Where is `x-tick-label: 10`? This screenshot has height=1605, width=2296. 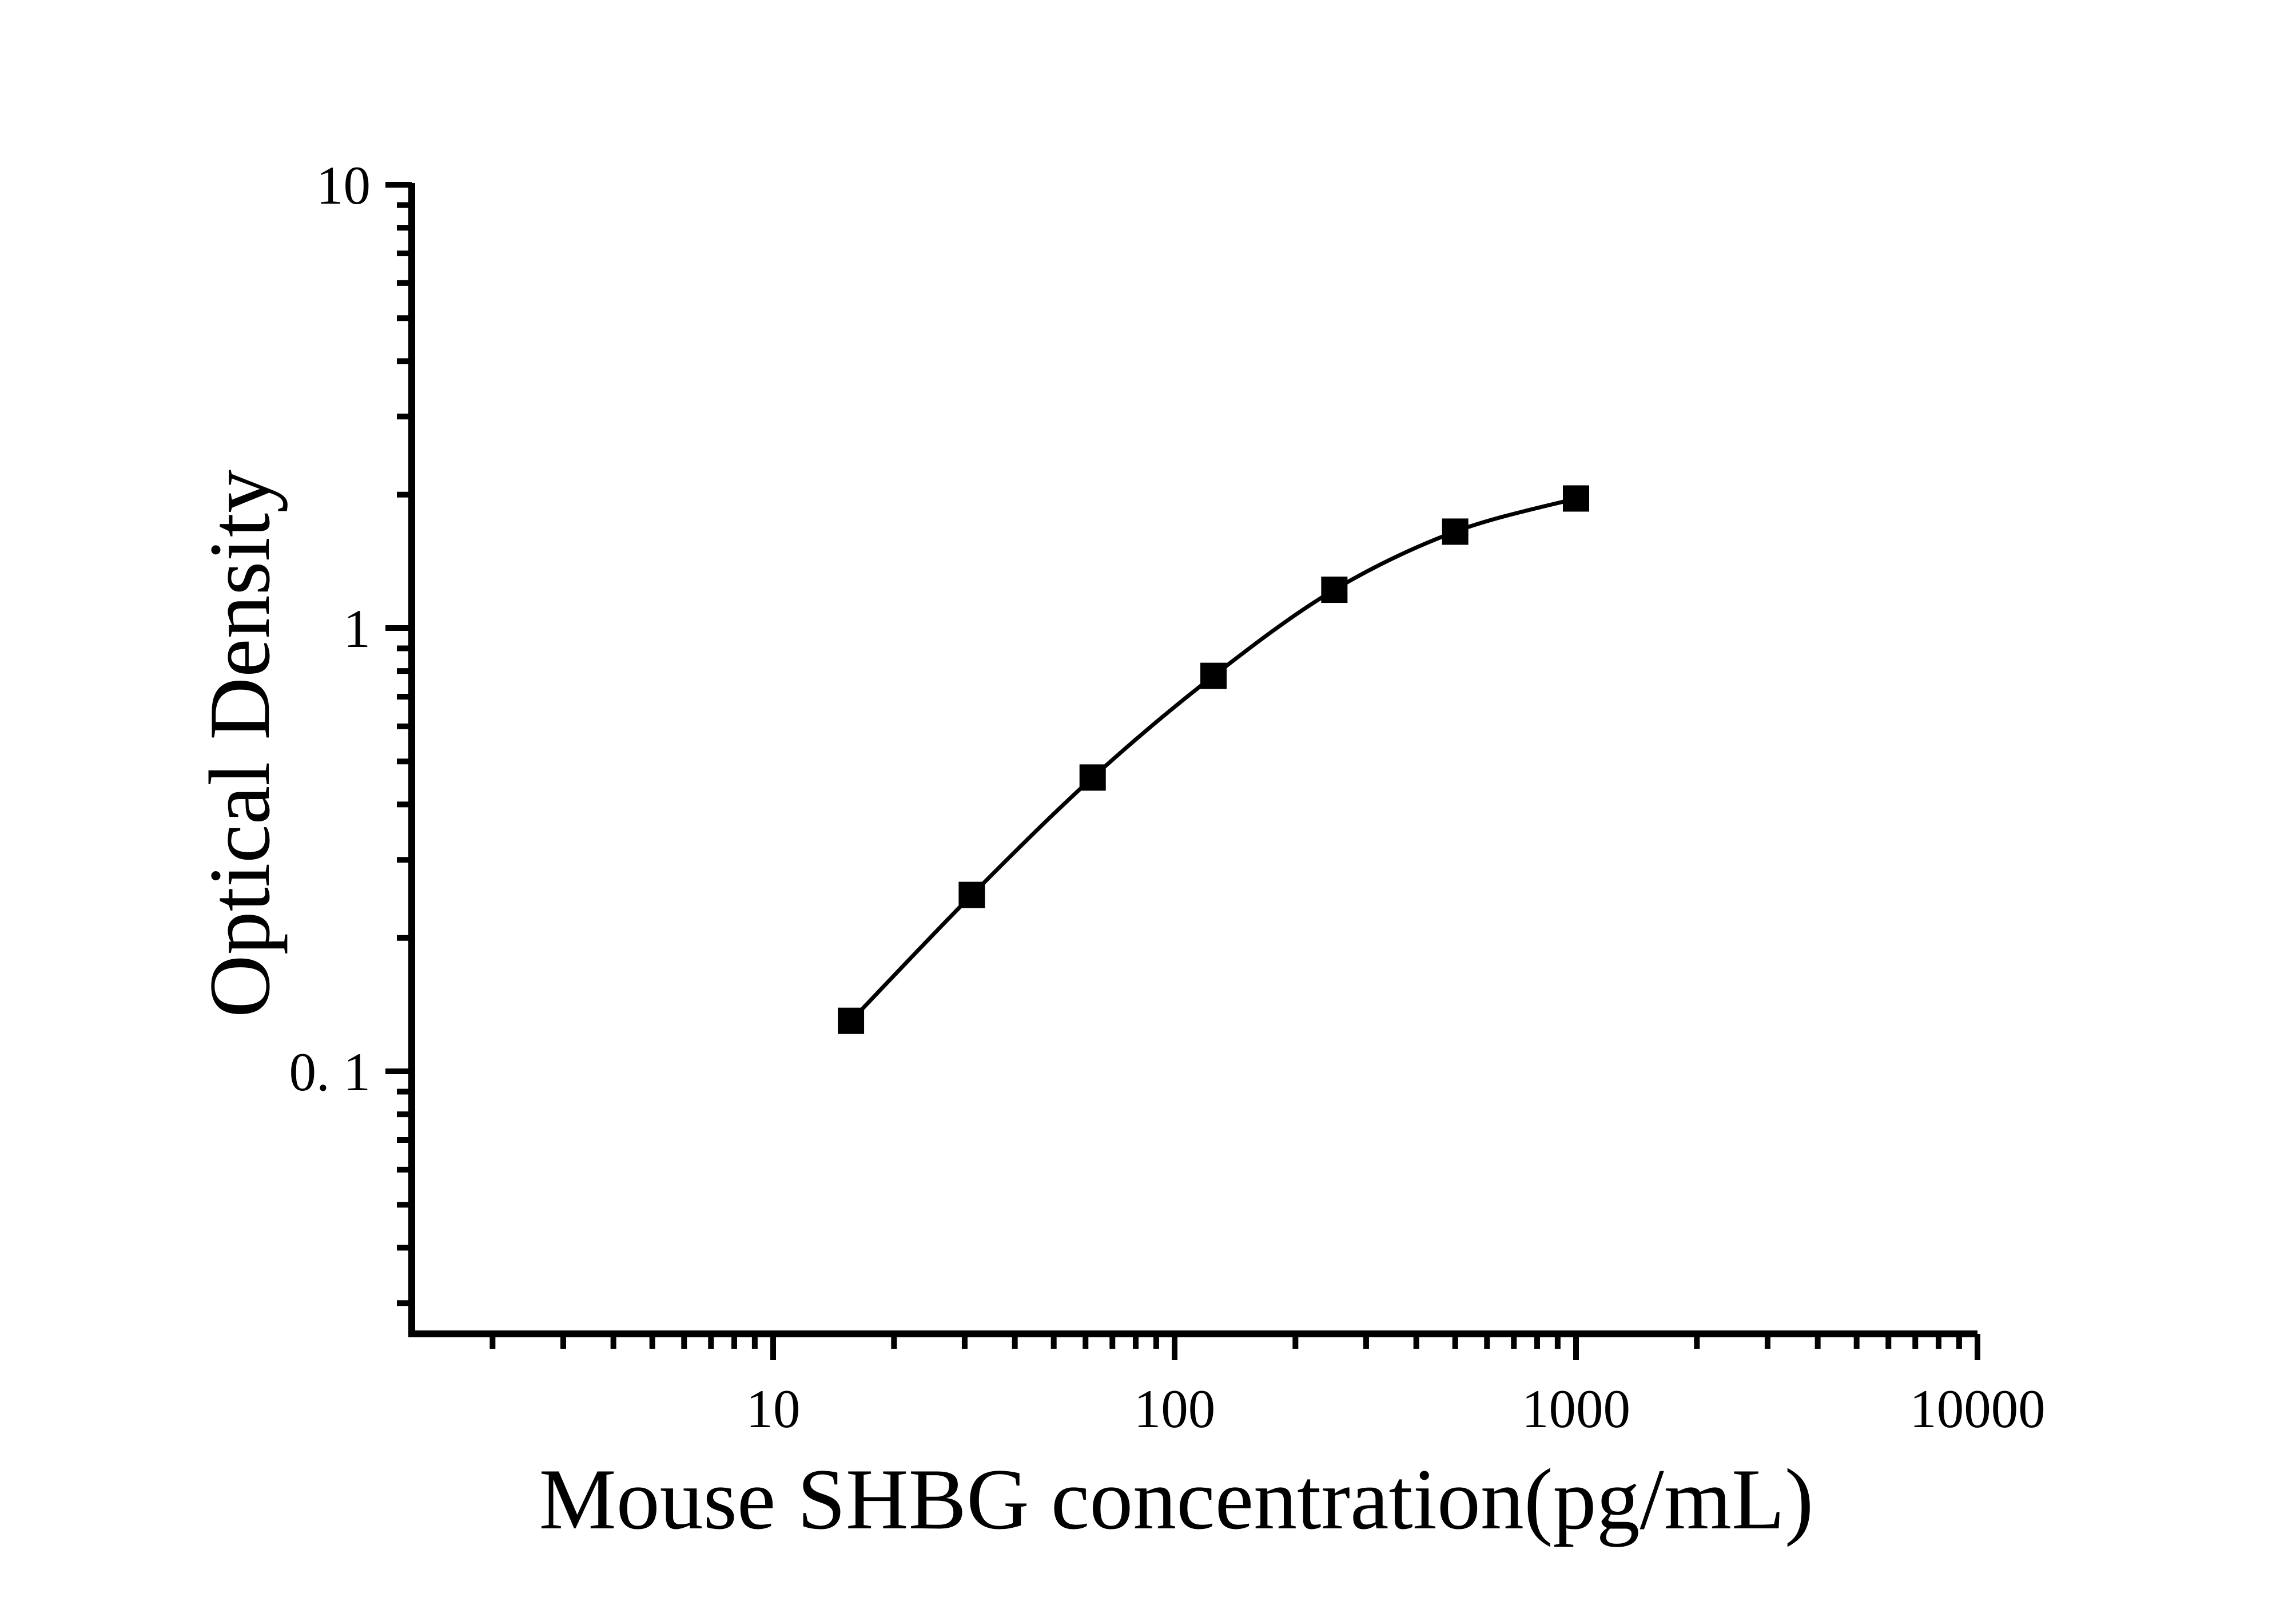 x-tick-label: 10 is located at coordinates (774, 1408).